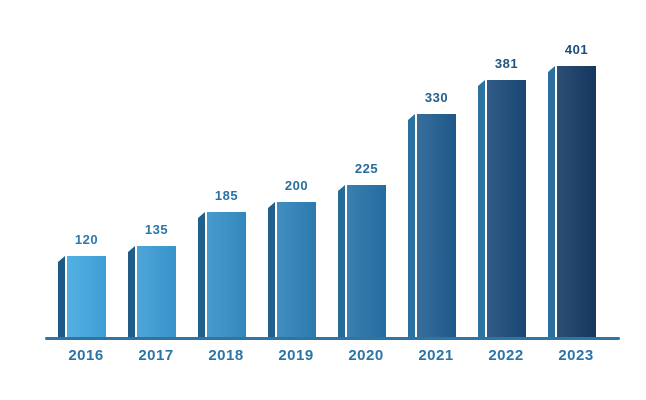 The width and height of the screenshot is (646, 400). What do you see at coordinates (226, 195) in the screenshot?
I see `bar-value-label: 185` at bounding box center [226, 195].